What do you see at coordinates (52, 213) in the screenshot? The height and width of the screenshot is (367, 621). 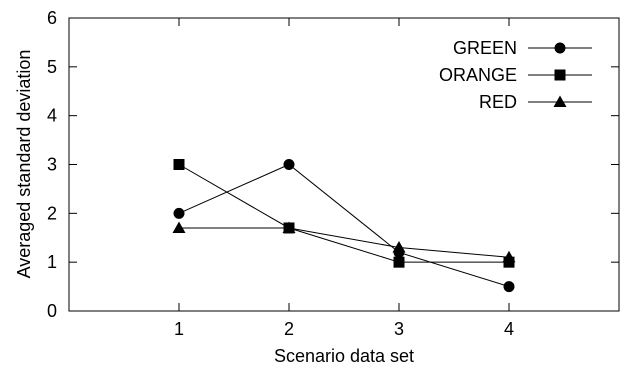 I see `y-tick-label: 2` at bounding box center [52, 213].